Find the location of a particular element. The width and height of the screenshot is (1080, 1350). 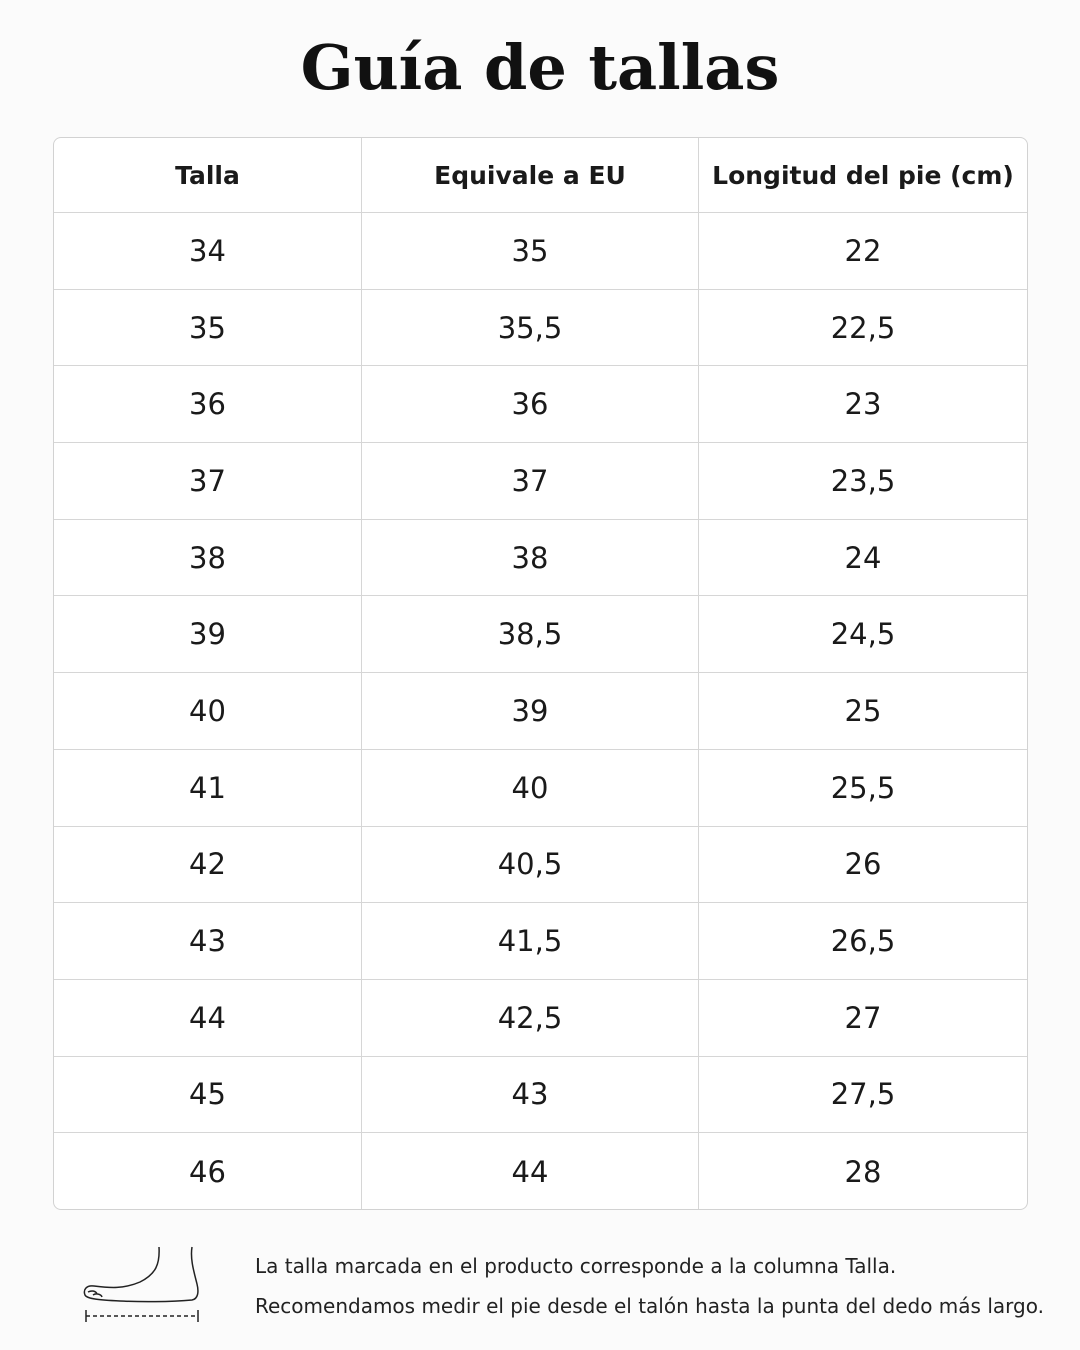

table-cell: 28 is located at coordinates (863, 1171).